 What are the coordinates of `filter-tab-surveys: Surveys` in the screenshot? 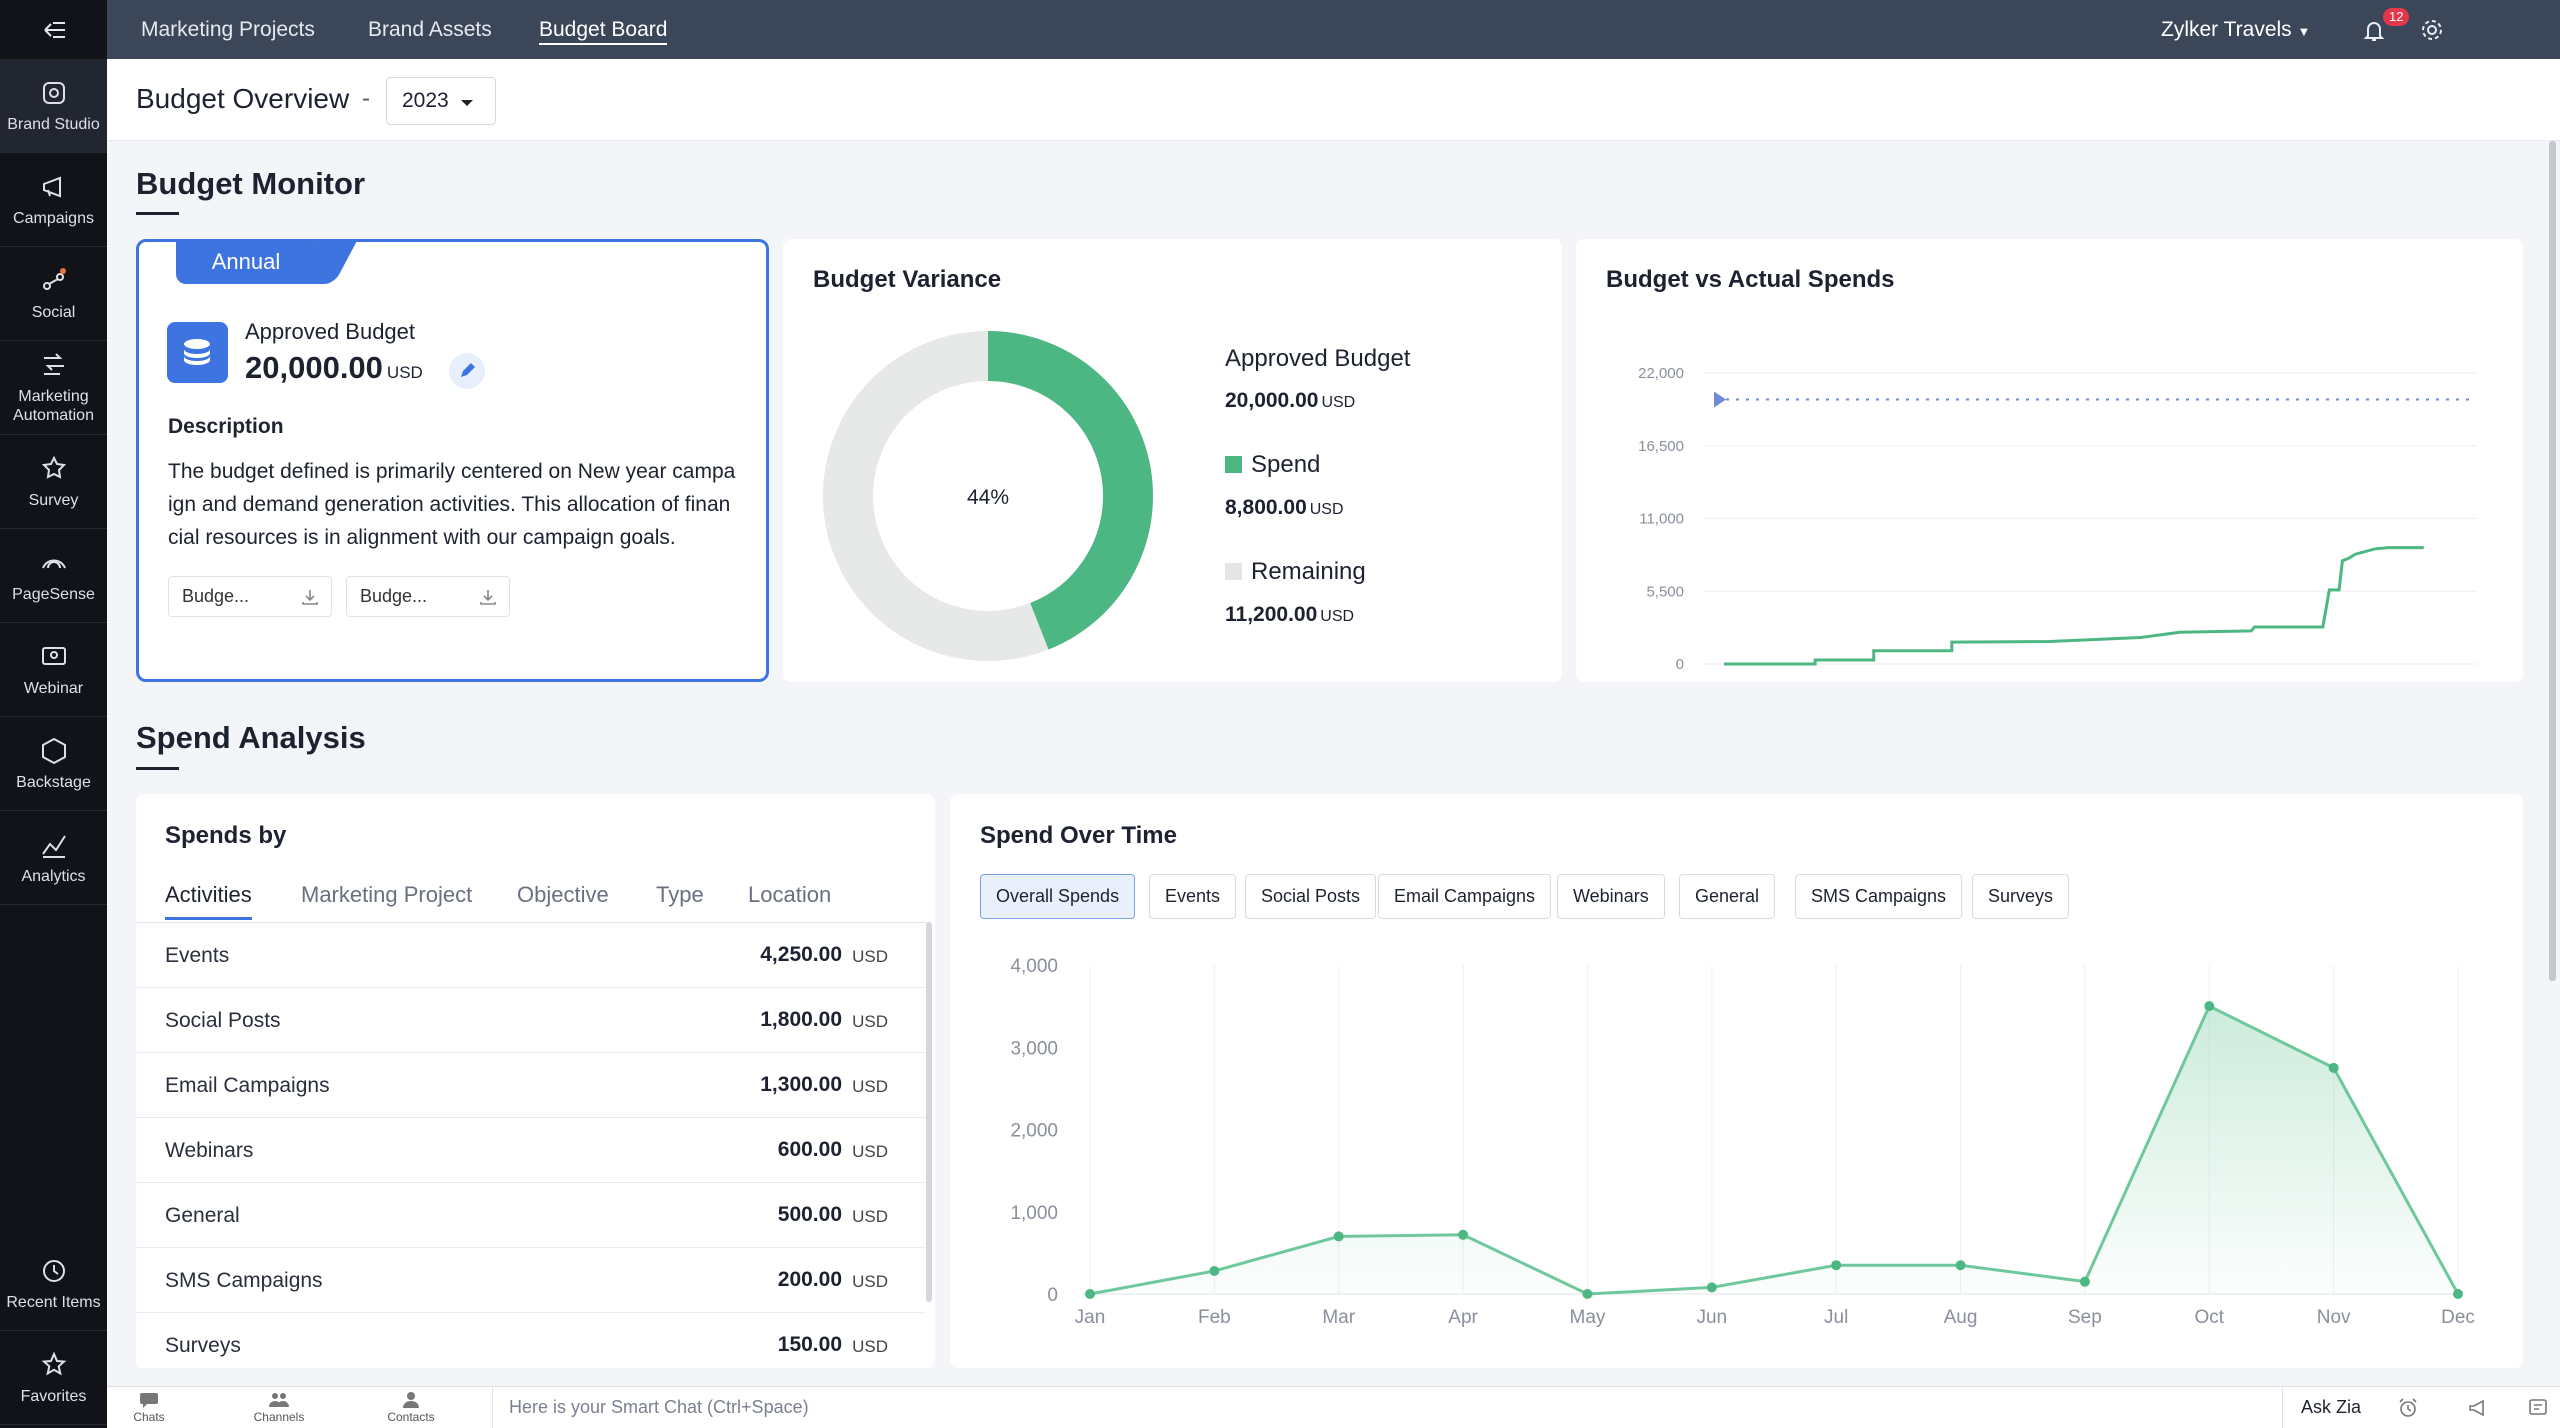 It's located at (2021, 896).